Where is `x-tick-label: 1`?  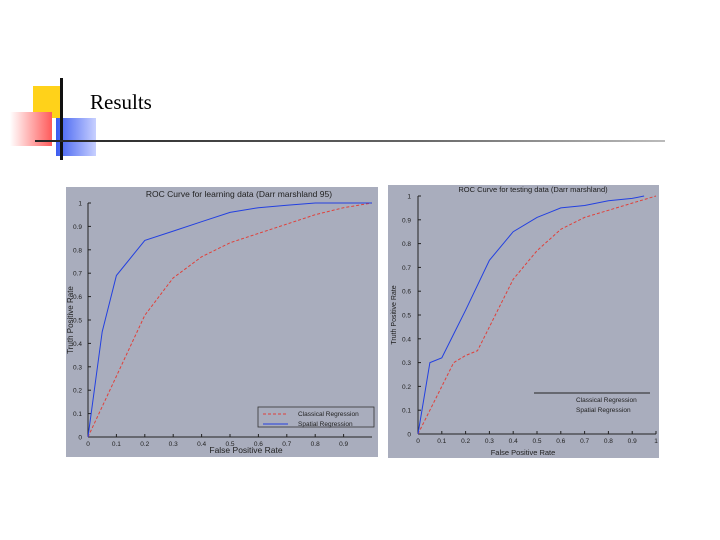 x-tick-label: 1 is located at coordinates (656, 441).